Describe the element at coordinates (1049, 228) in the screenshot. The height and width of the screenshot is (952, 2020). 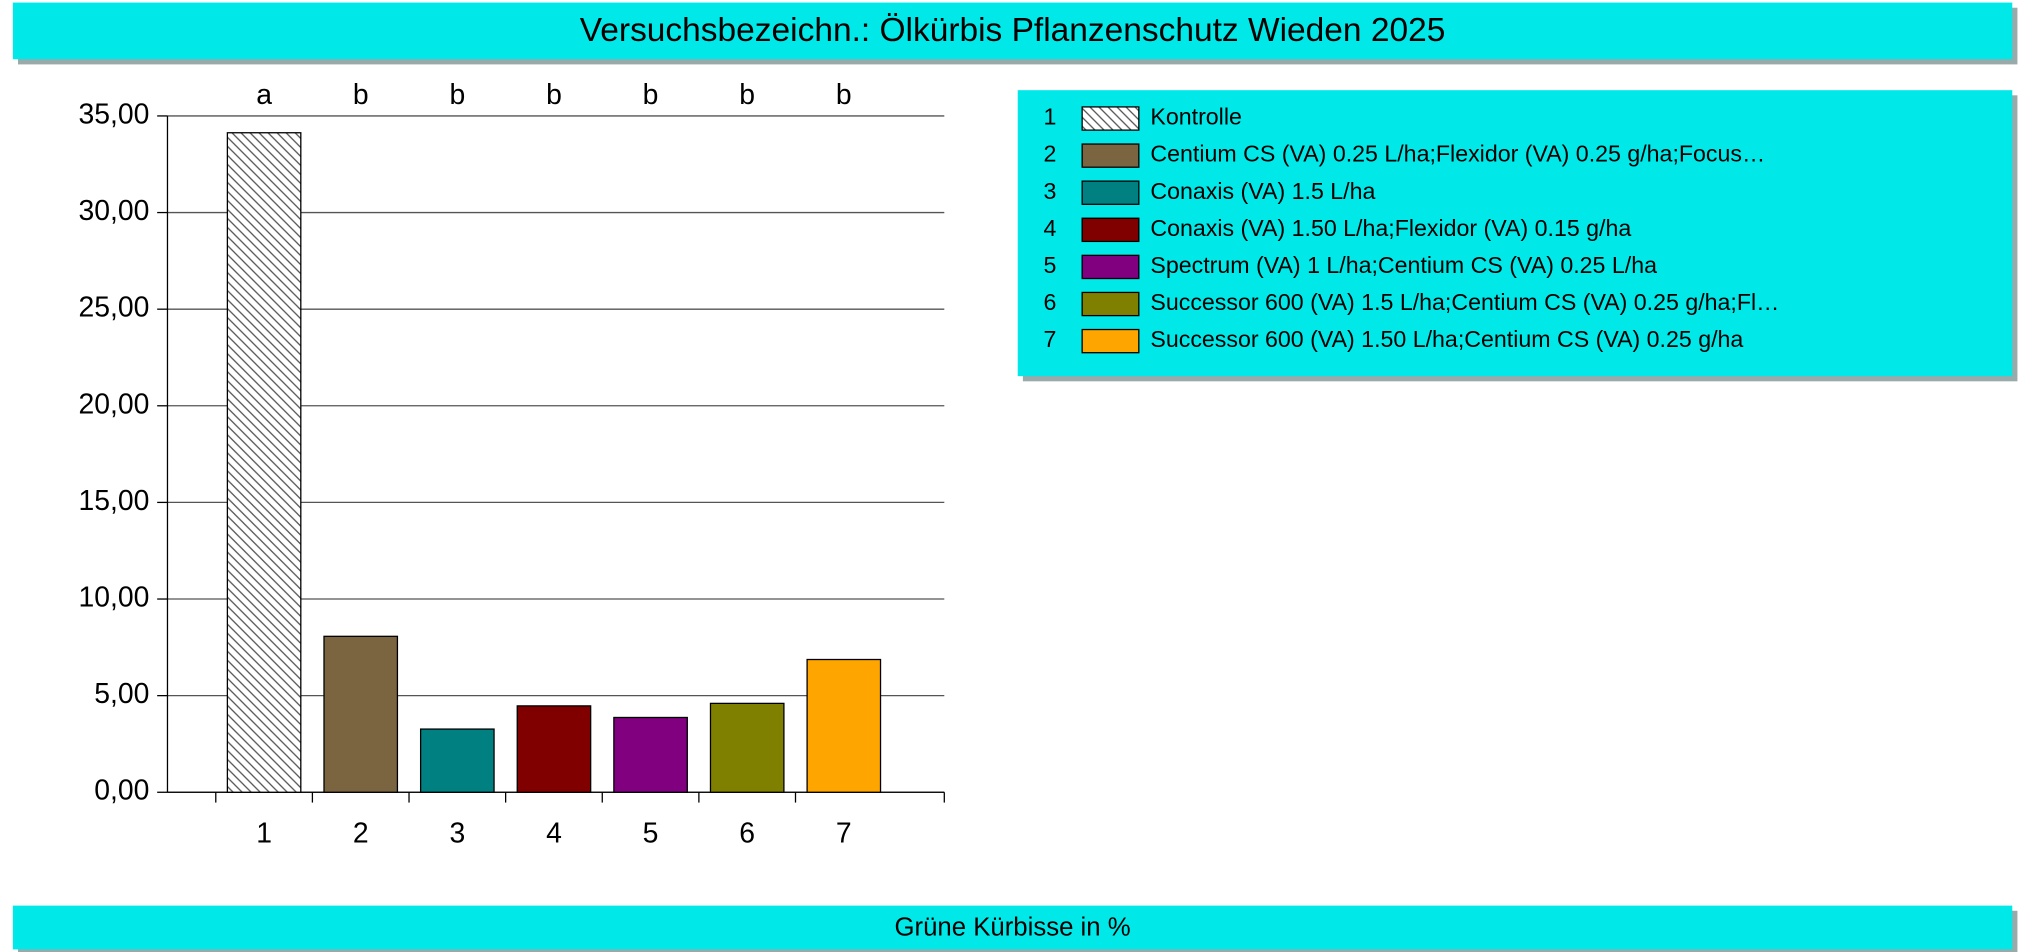
I see `legend-number: 4` at that location.